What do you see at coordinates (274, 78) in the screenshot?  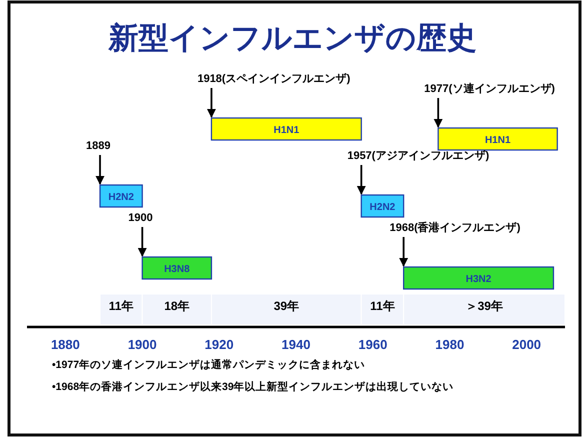 I see `text: 1918(スペインインフルエンザ)` at bounding box center [274, 78].